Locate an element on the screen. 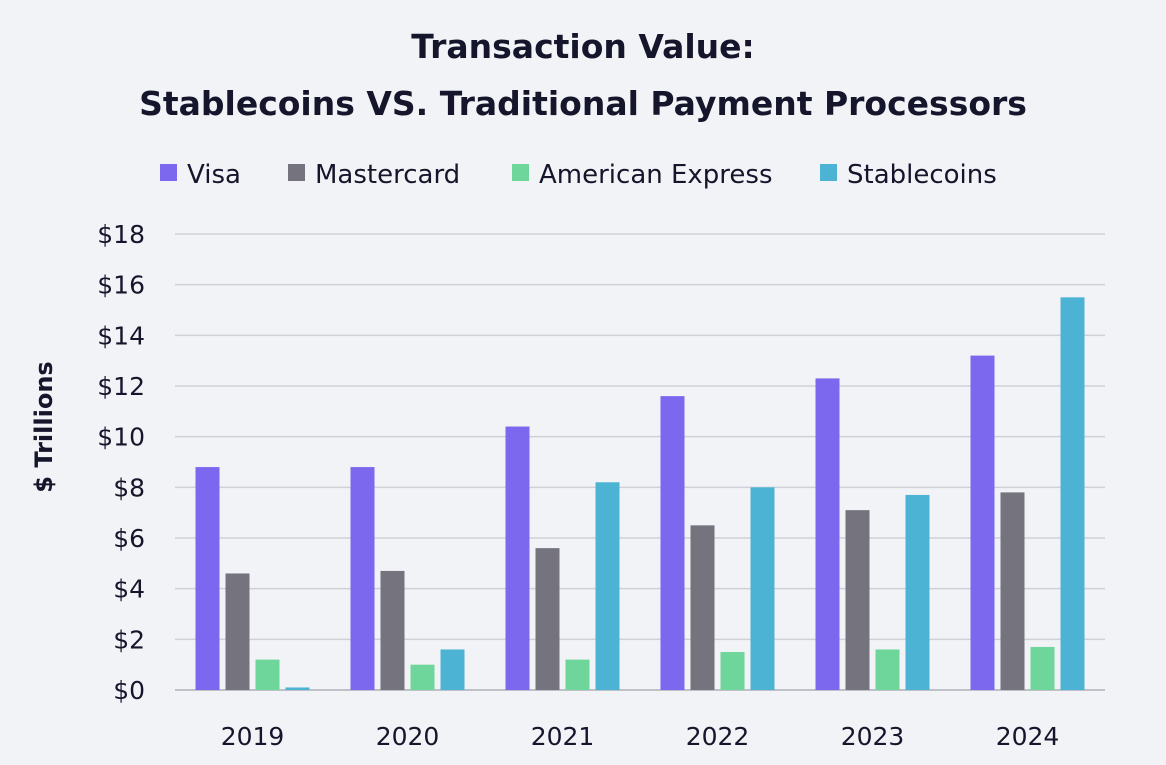  y-tick-label: $2 is located at coordinates (129, 639).